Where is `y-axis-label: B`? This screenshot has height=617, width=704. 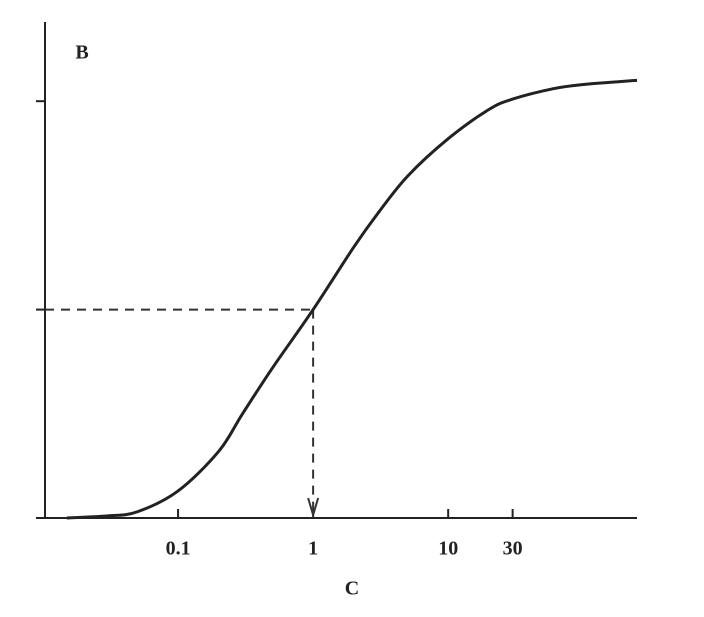
y-axis-label: B is located at coordinates (81, 53).